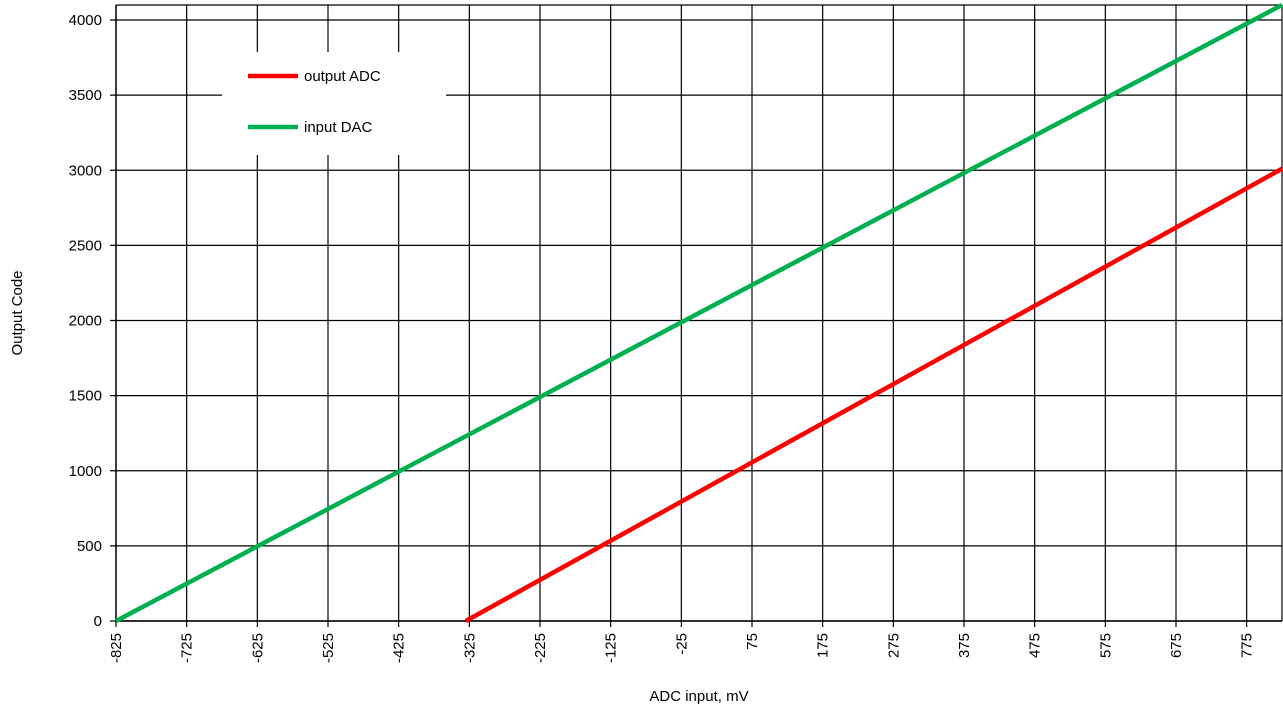 Image resolution: width=1283 pixels, height=709 pixels. Describe the element at coordinates (752, 641) in the screenshot. I see `x-tick-label: 75` at that location.